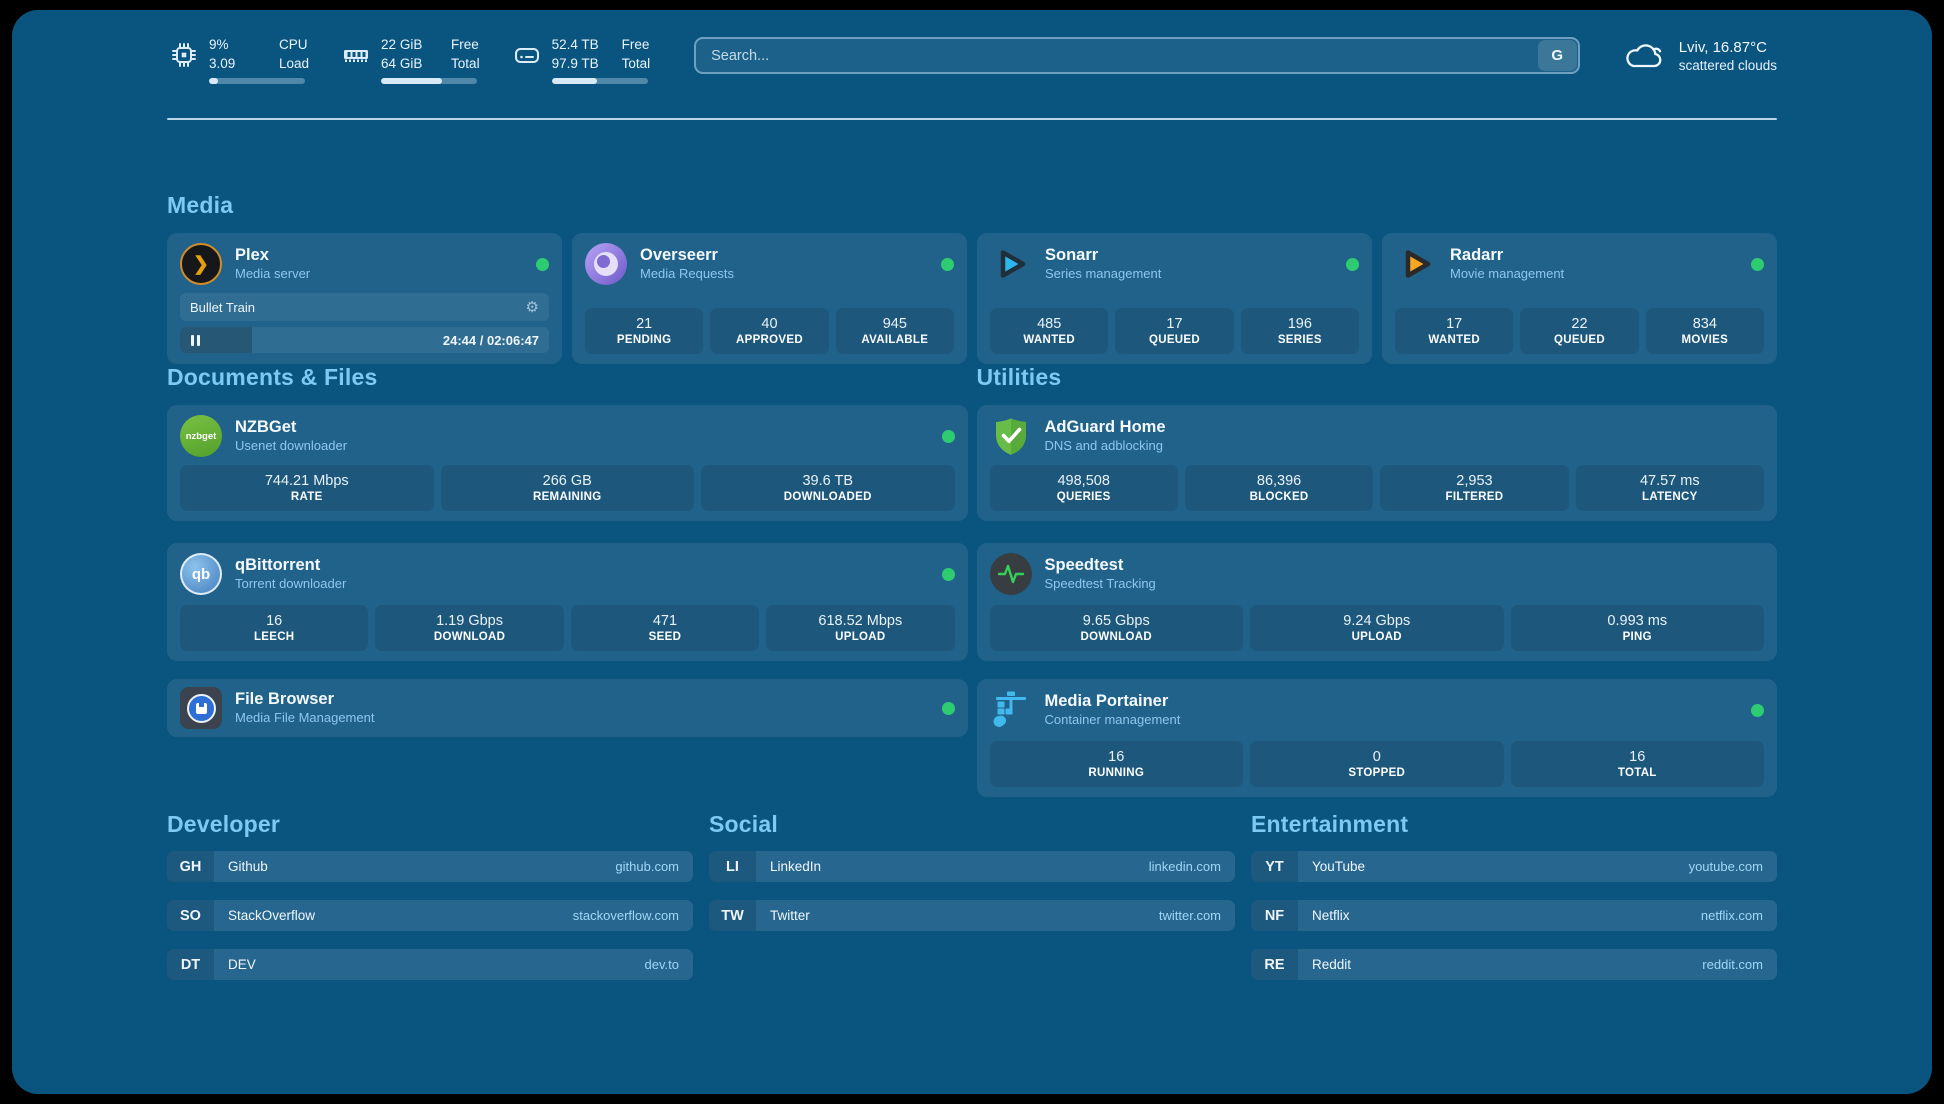 The image size is (1944, 1104). Describe the element at coordinates (222, 63) in the screenshot. I see `cpu-load-value: 3.09` at that location.